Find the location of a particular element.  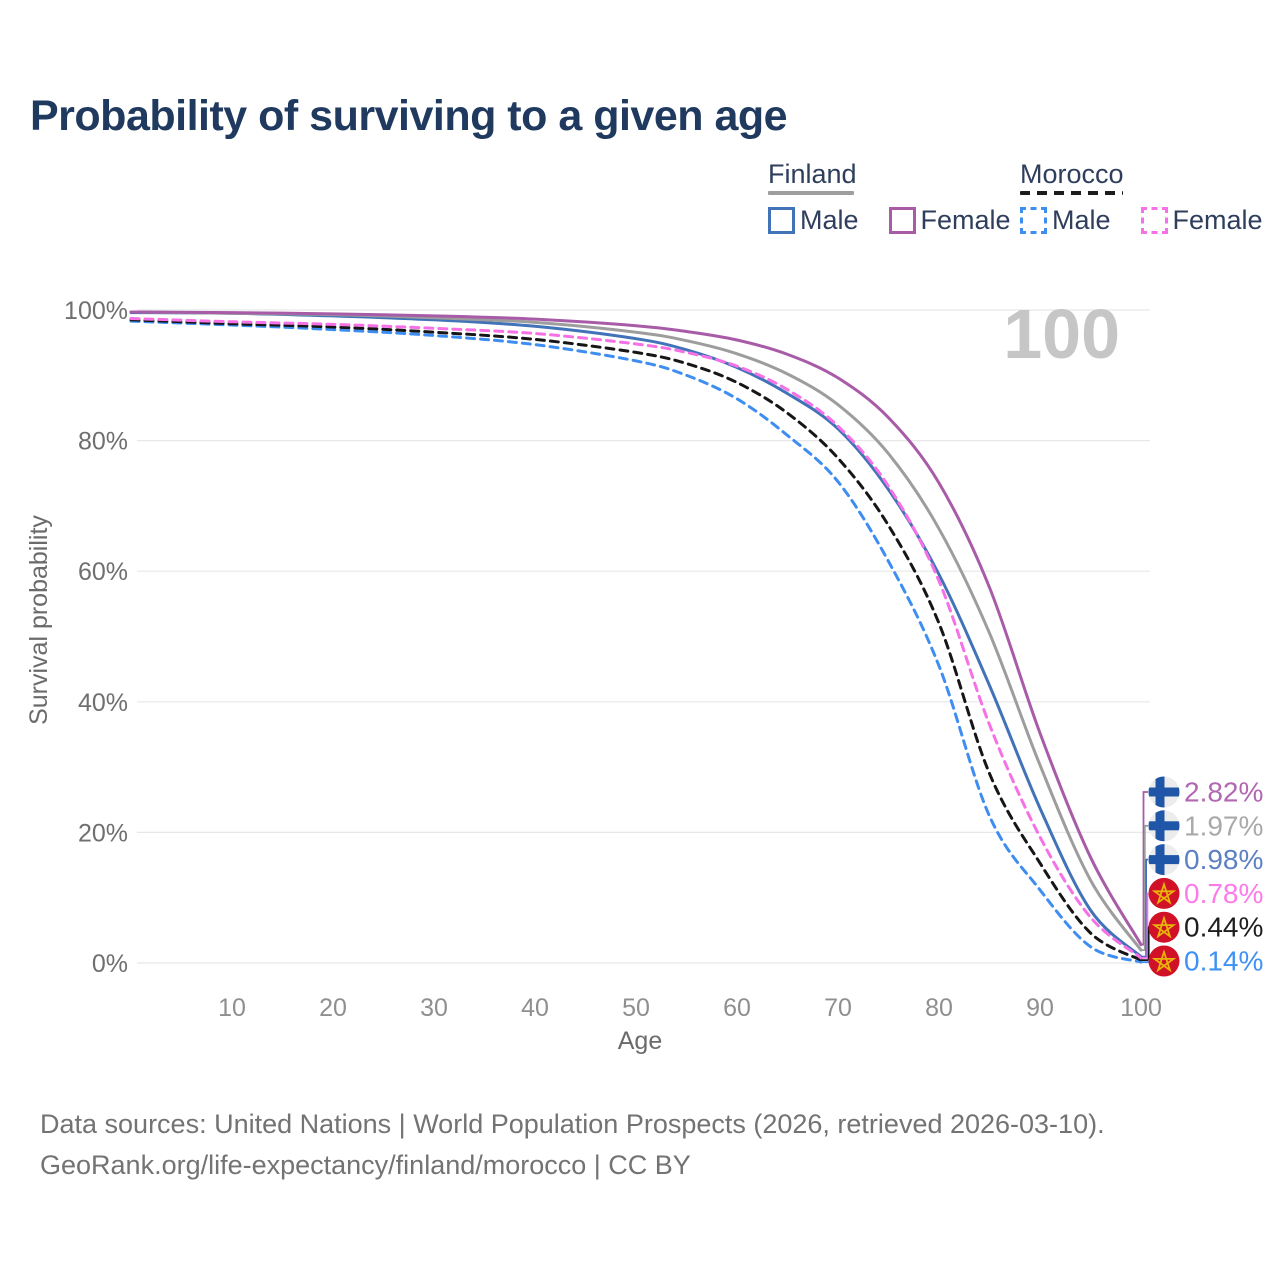

x-tick-label: 20 is located at coordinates (333, 1008).